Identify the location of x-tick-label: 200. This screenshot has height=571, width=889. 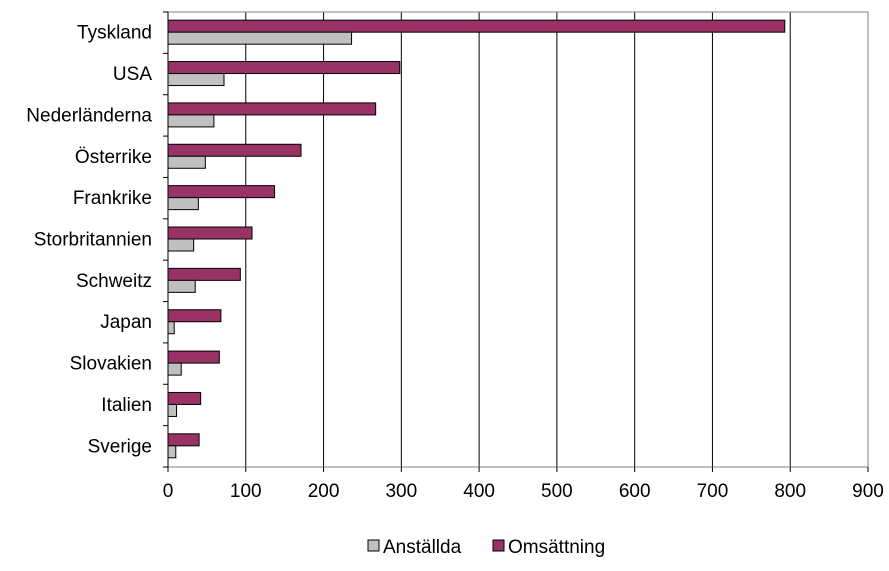
(324, 491).